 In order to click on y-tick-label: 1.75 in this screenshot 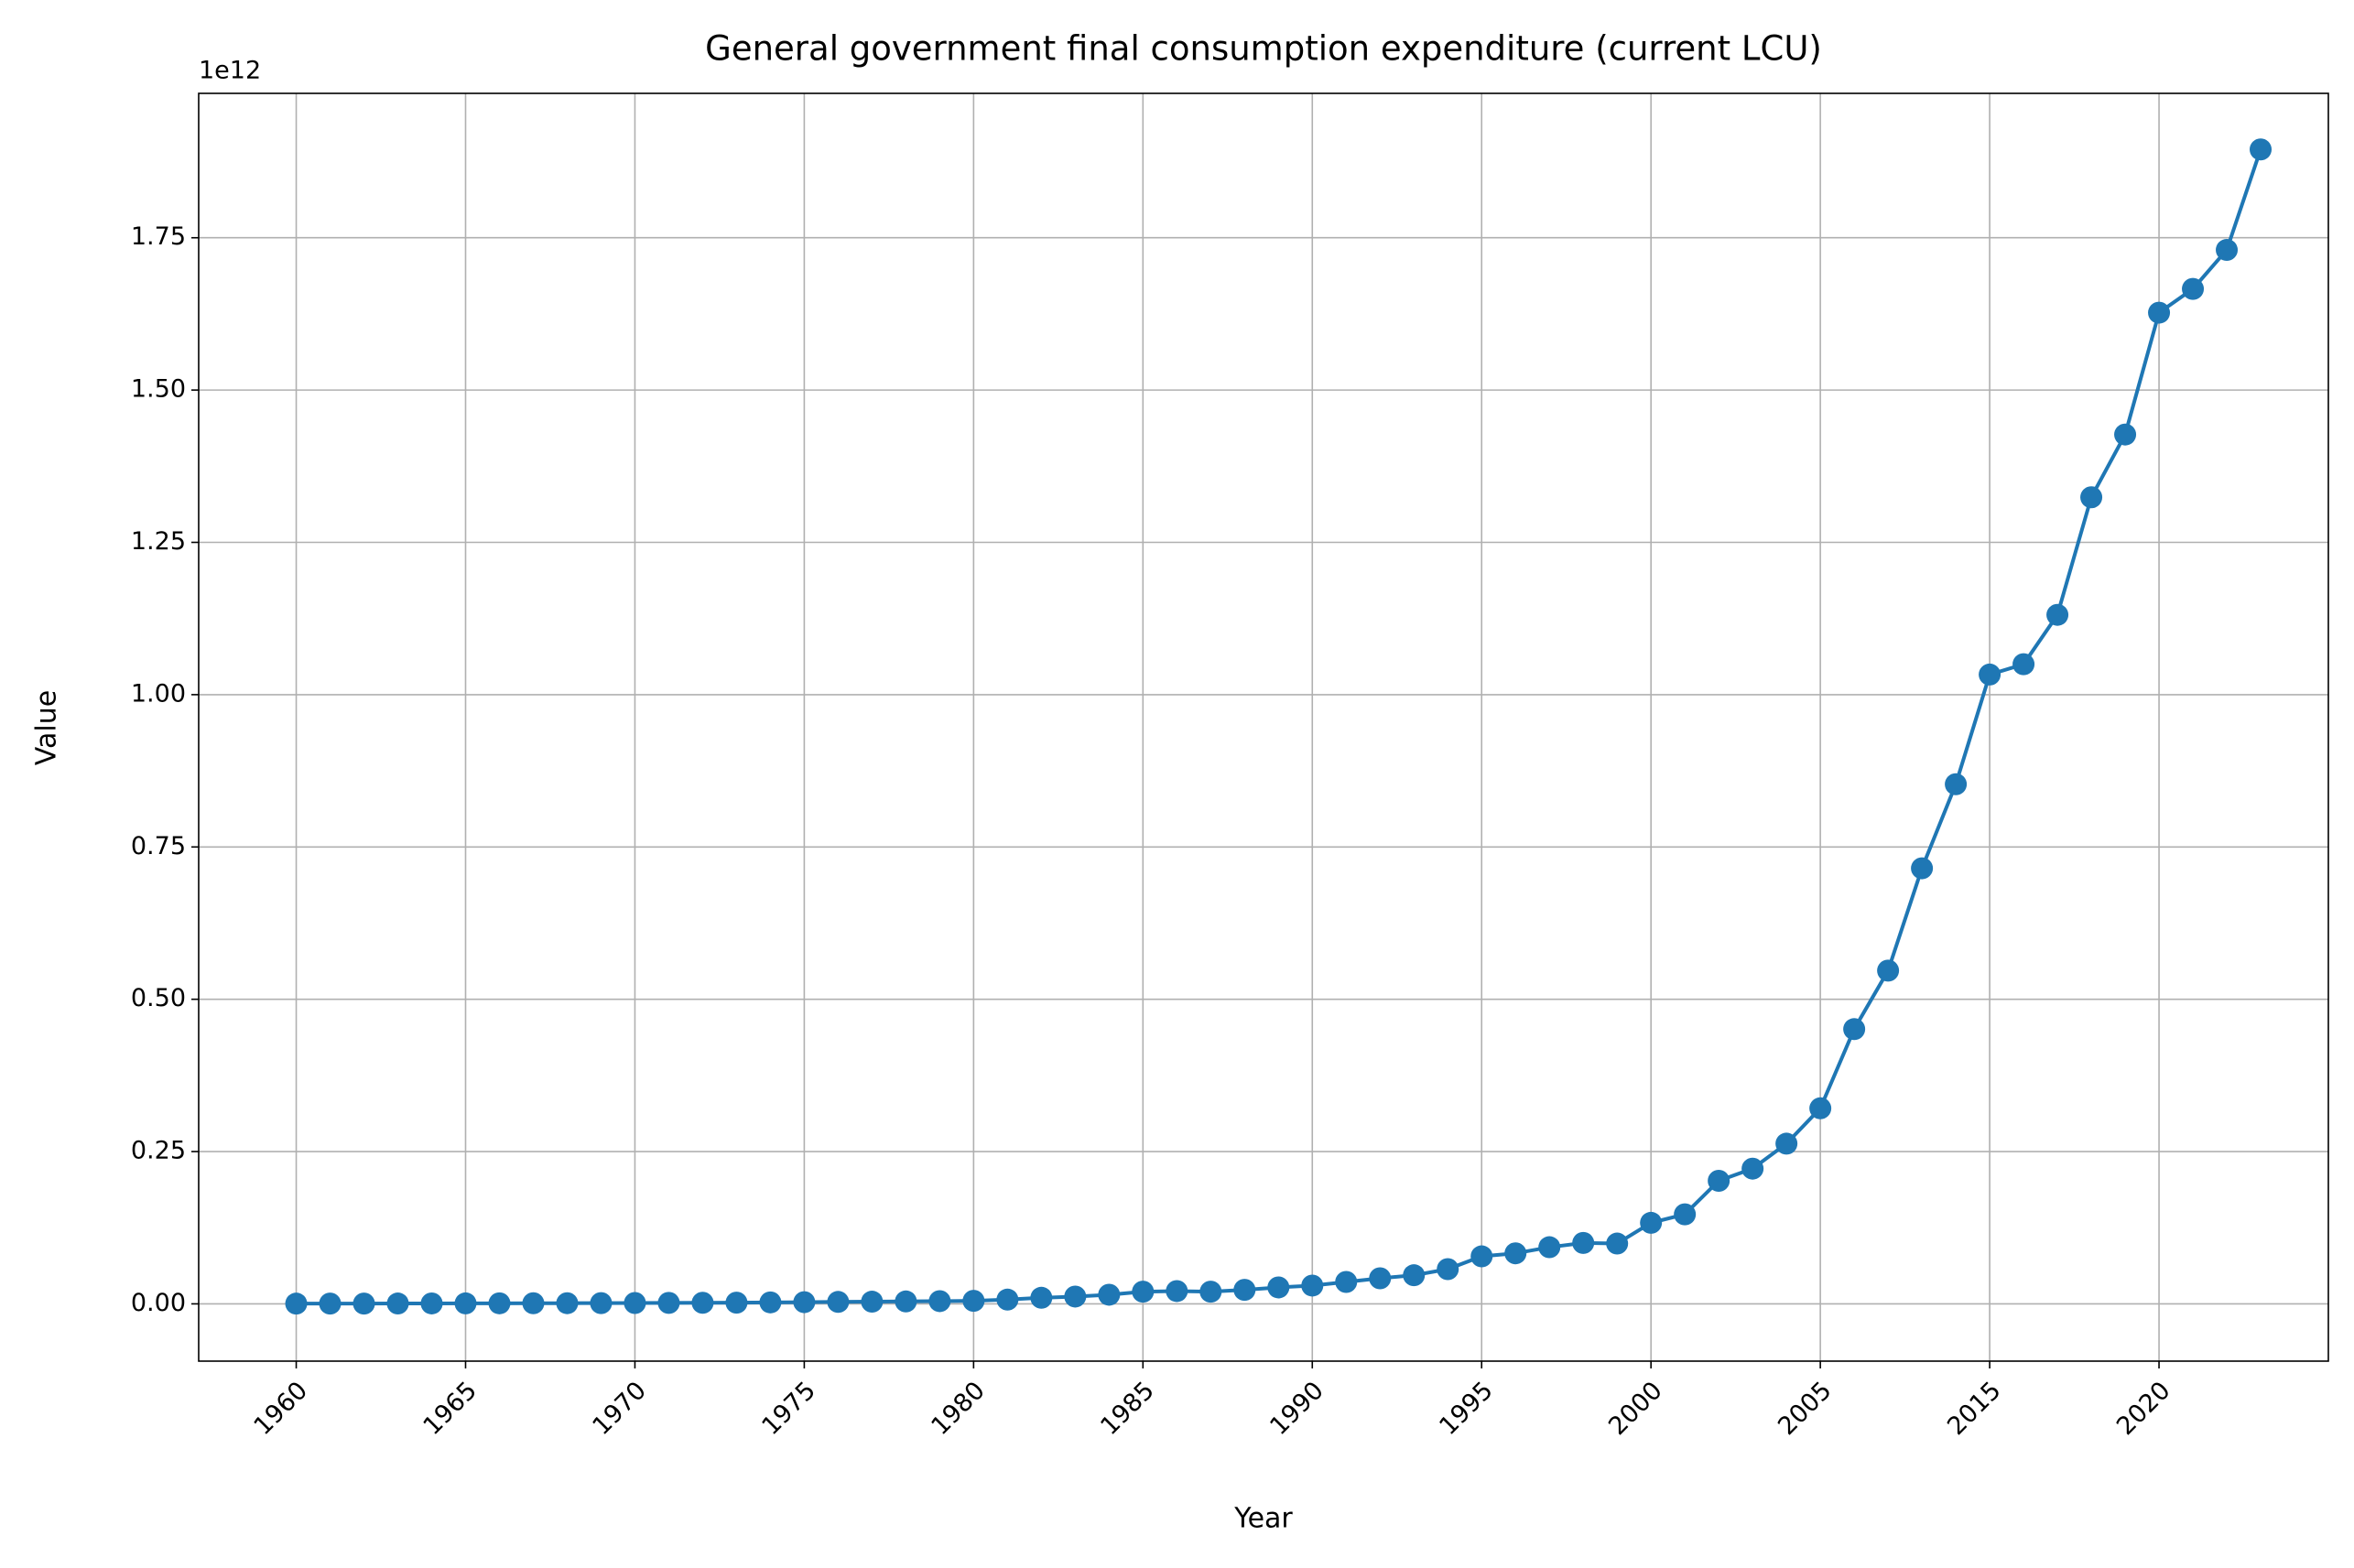, I will do `click(158, 236)`.